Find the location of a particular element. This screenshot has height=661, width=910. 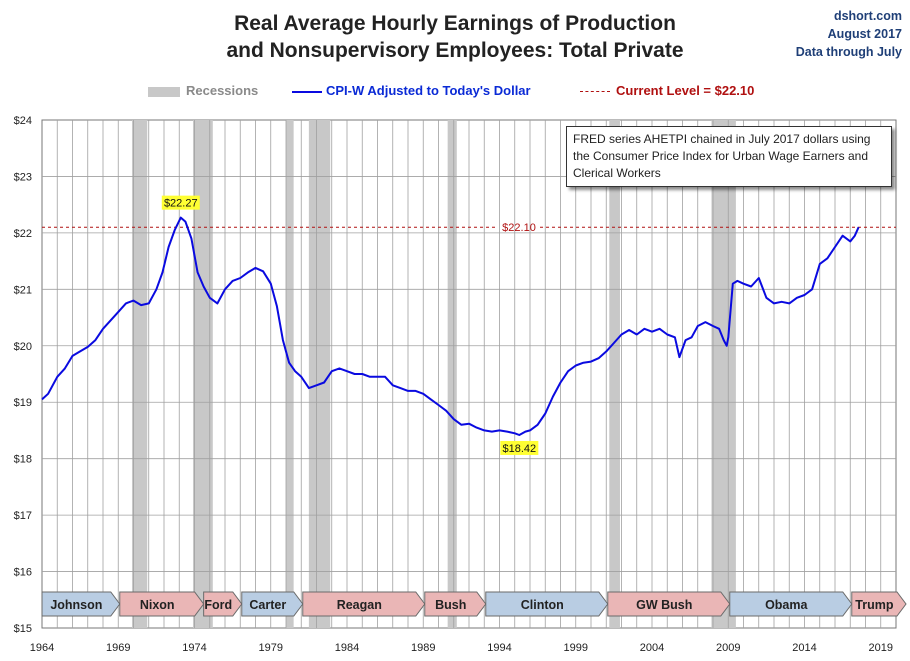

recession-swatch-icon is located at coordinates (164, 91).